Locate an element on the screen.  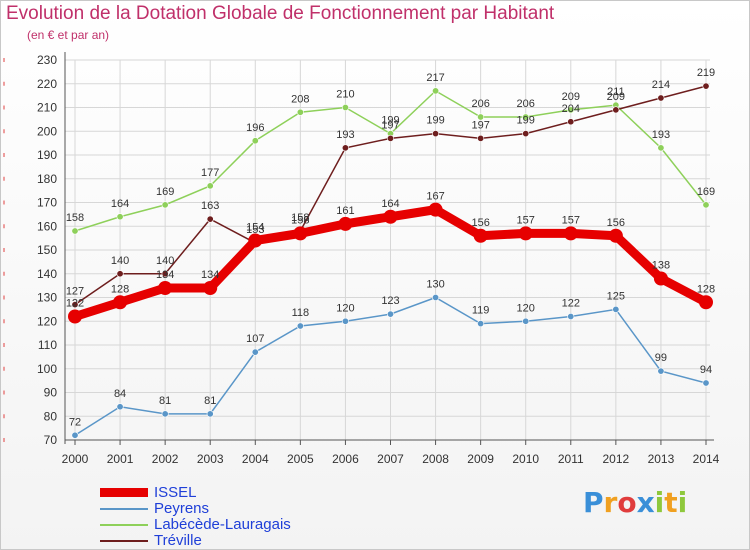
data-label-issel: 138 is located at coordinates (661, 266).